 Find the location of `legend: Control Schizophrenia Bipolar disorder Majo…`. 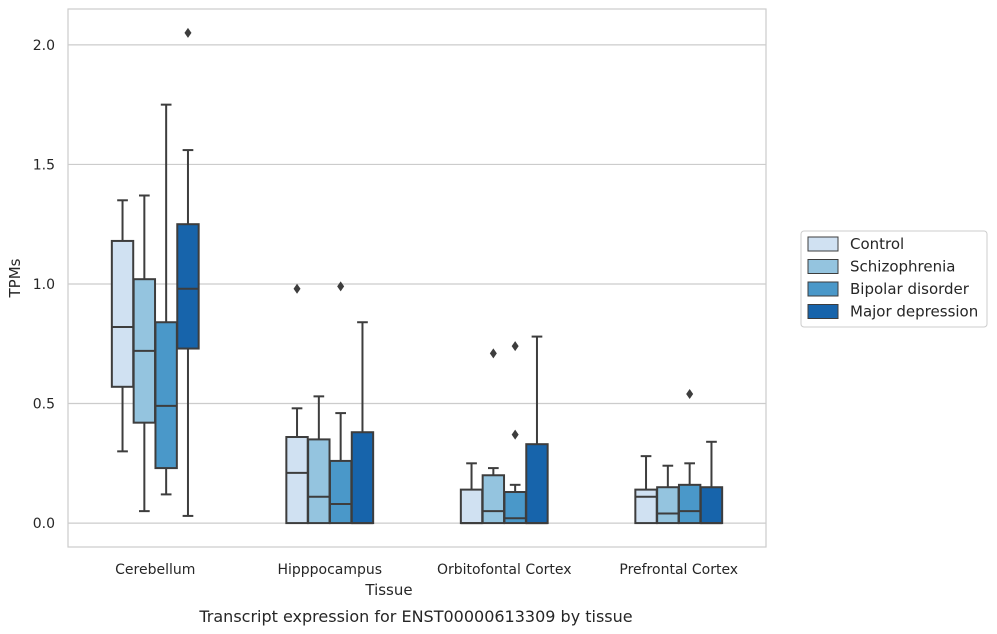

legend: Control Schizophrenia Bipolar disorder Majo… is located at coordinates (894, 279).